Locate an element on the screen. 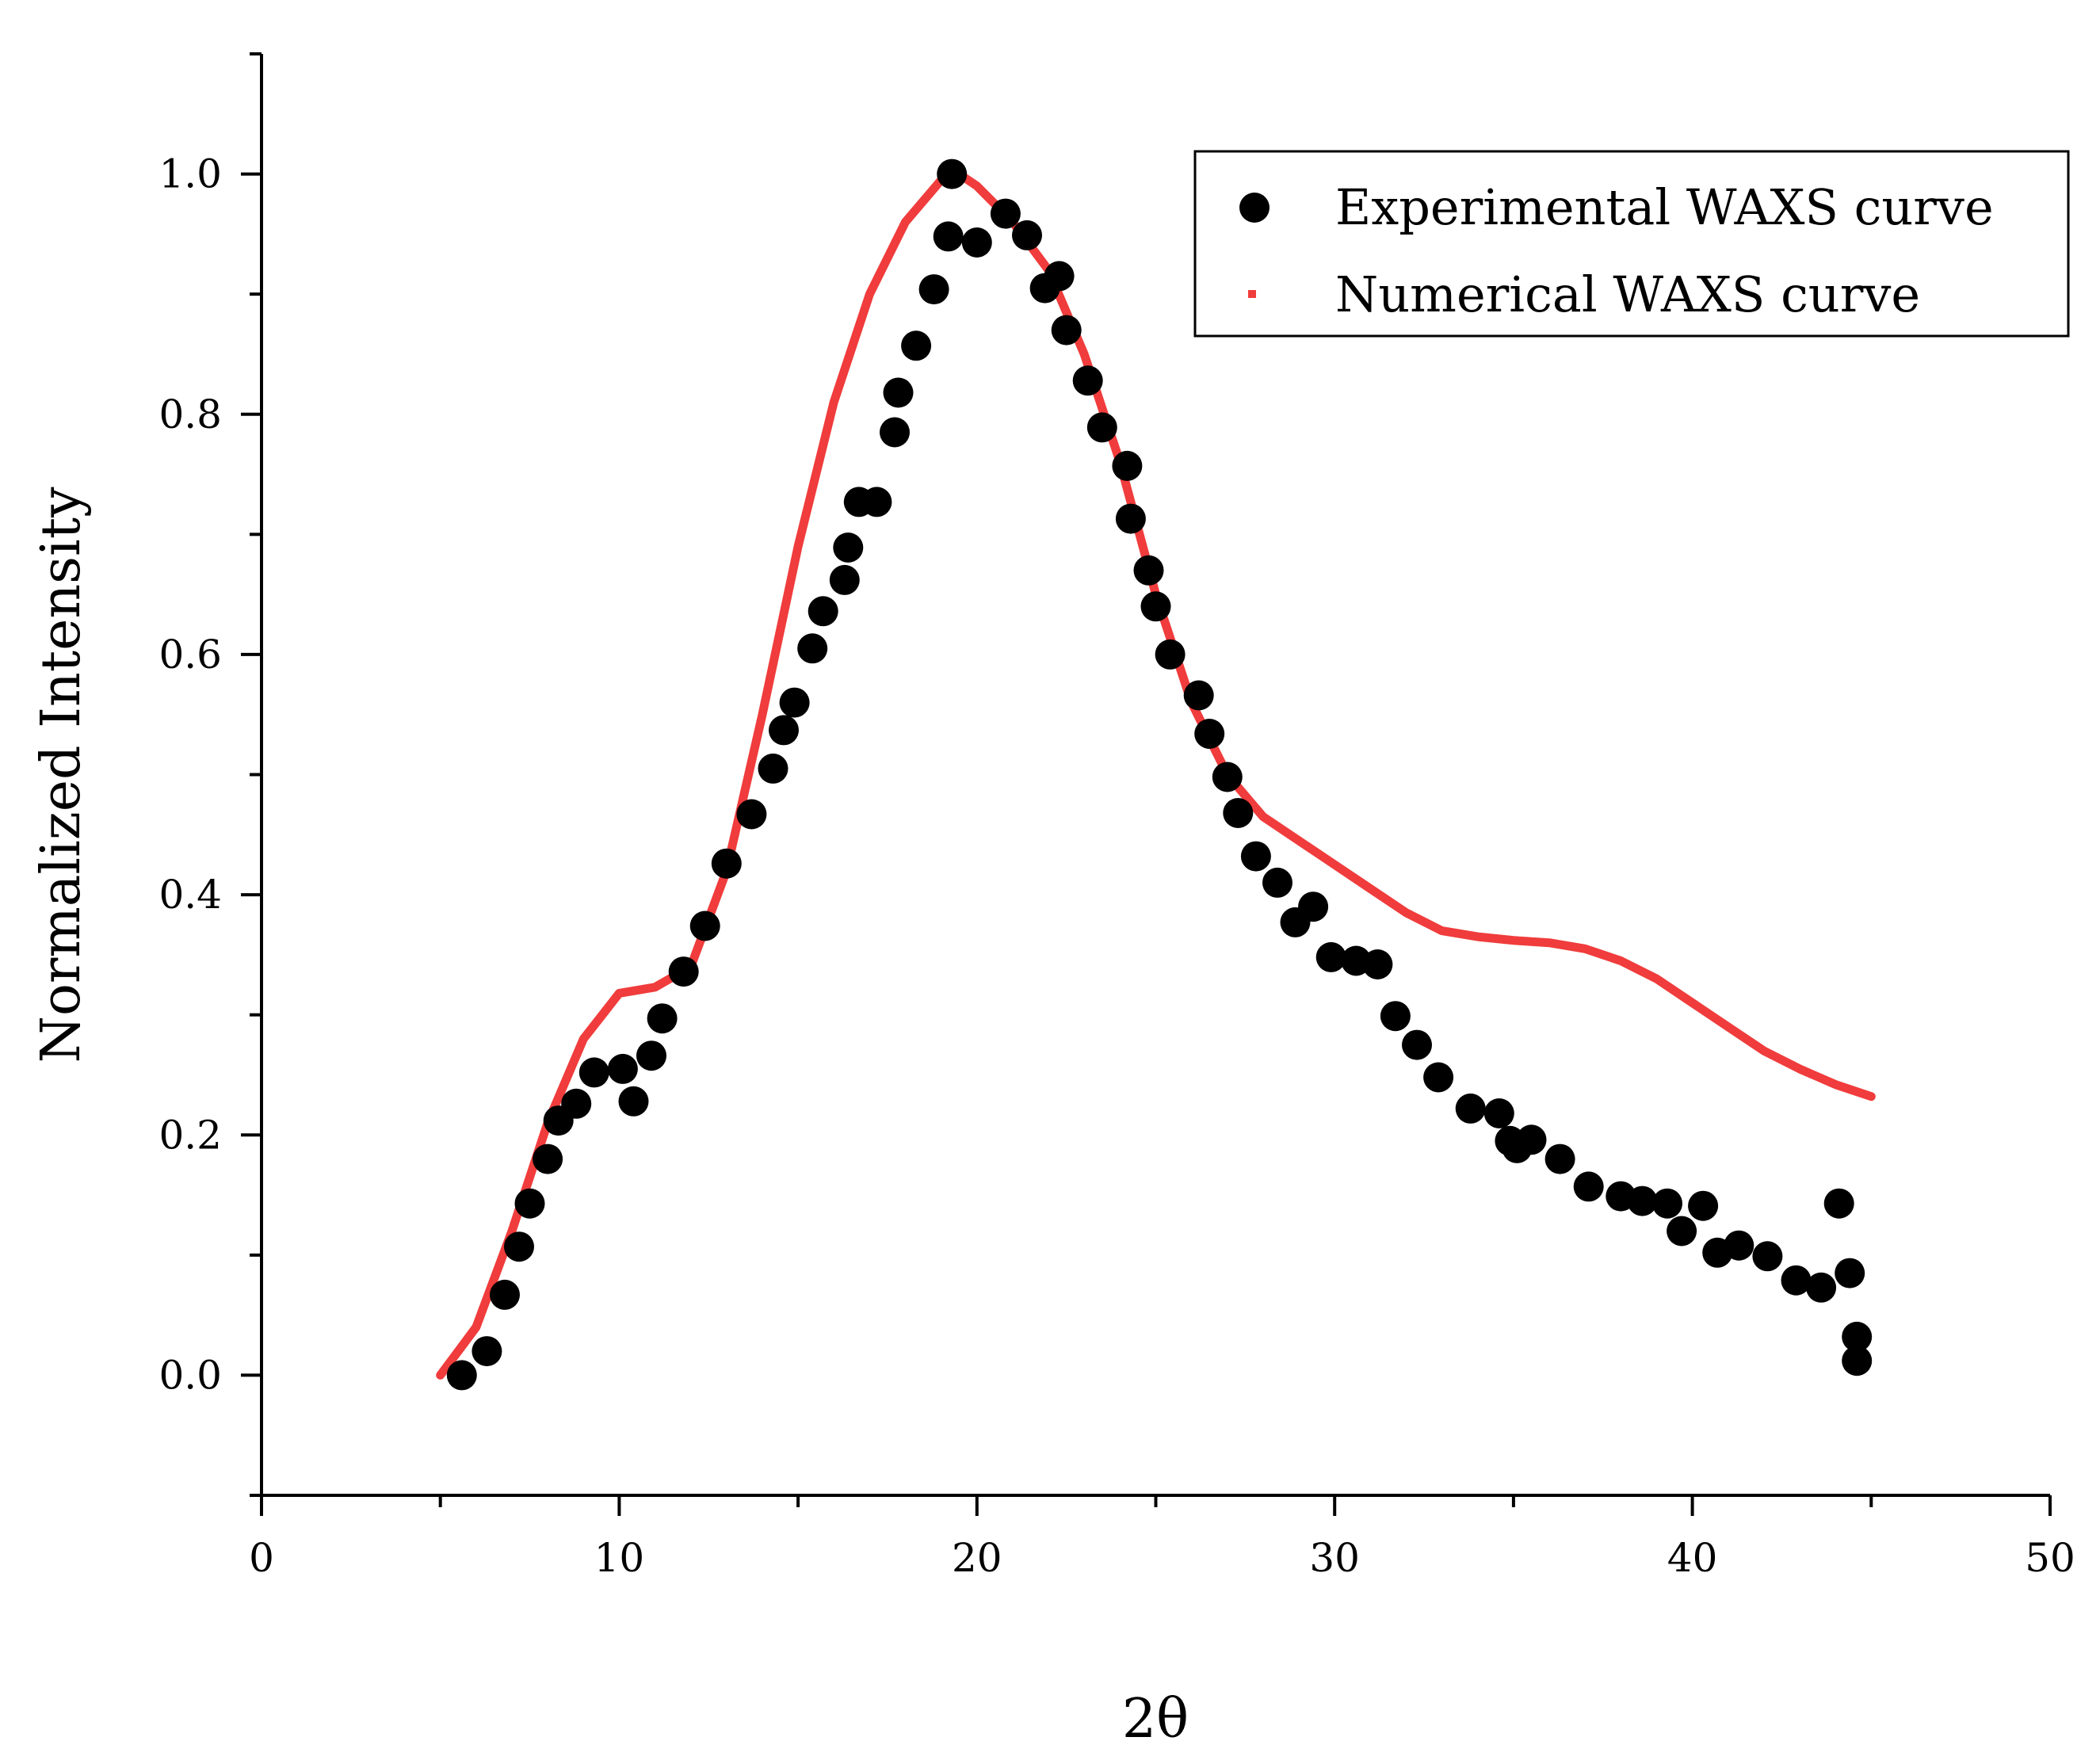 The image size is (2100, 1760). y-tick-label: 0.0 is located at coordinates (190, 1375).